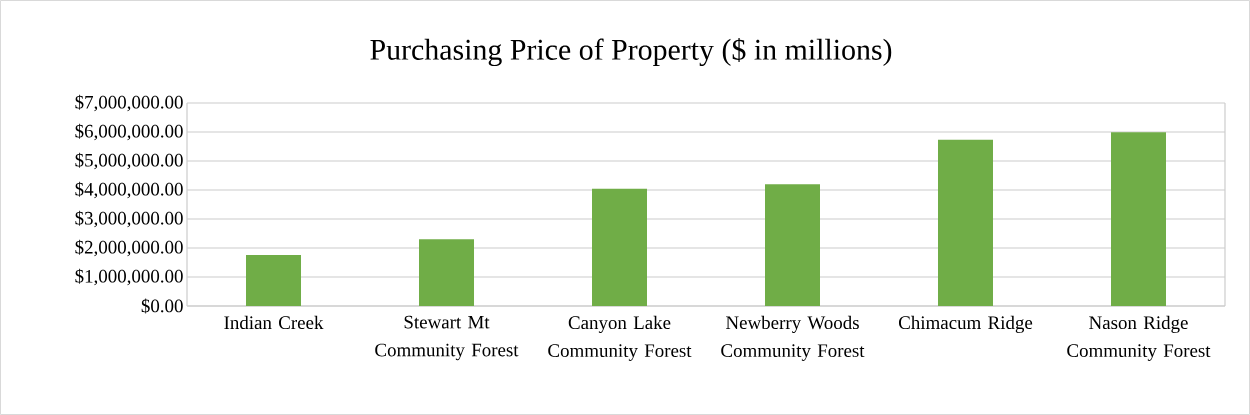  What do you see at coordinates (1139, 338) in the screenshot?
I see `x-tick-label: Nason Ridge Community Forest` at bounding box center [1139, 338].